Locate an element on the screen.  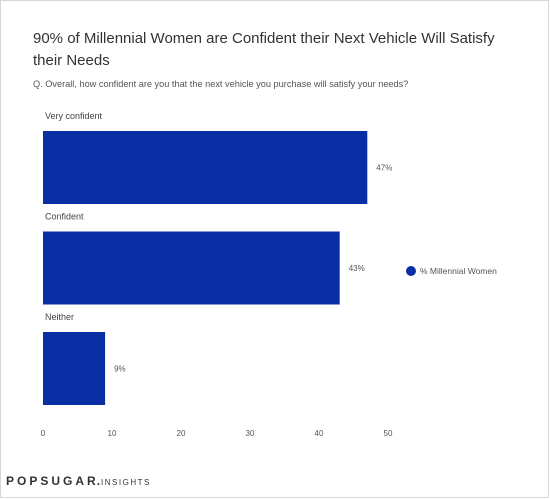
x-tick-label: 0 is located at coordinates (43, 433).